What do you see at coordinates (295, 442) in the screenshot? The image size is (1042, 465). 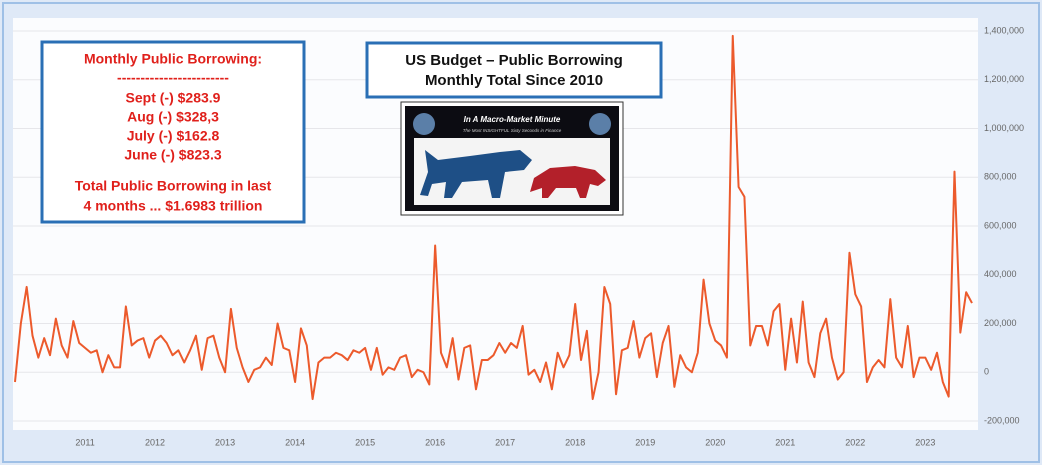 I see `x-tick-label: 2014` at bounding box center [295, 442].